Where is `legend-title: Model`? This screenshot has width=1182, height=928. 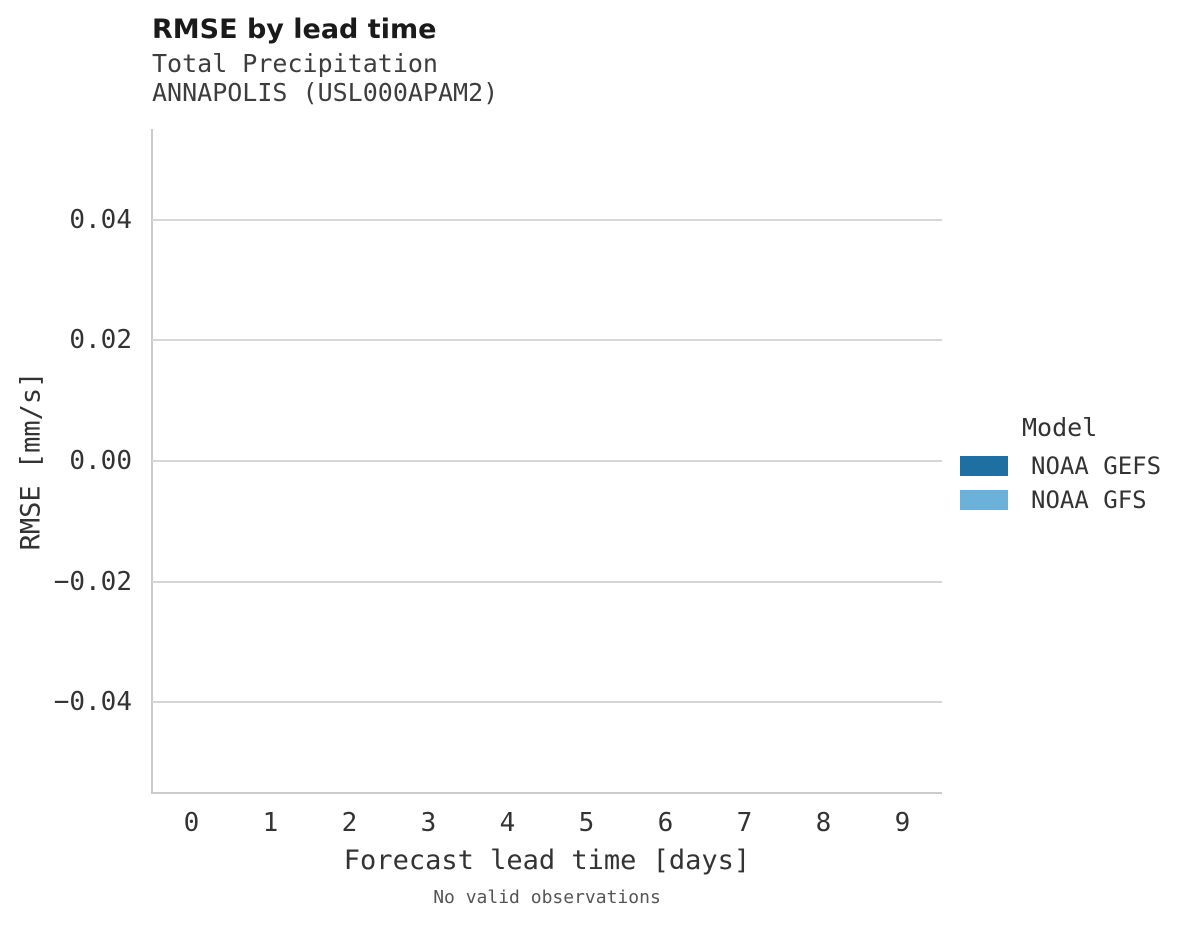
legend-title: Model is located at coordinates (1060, 427).